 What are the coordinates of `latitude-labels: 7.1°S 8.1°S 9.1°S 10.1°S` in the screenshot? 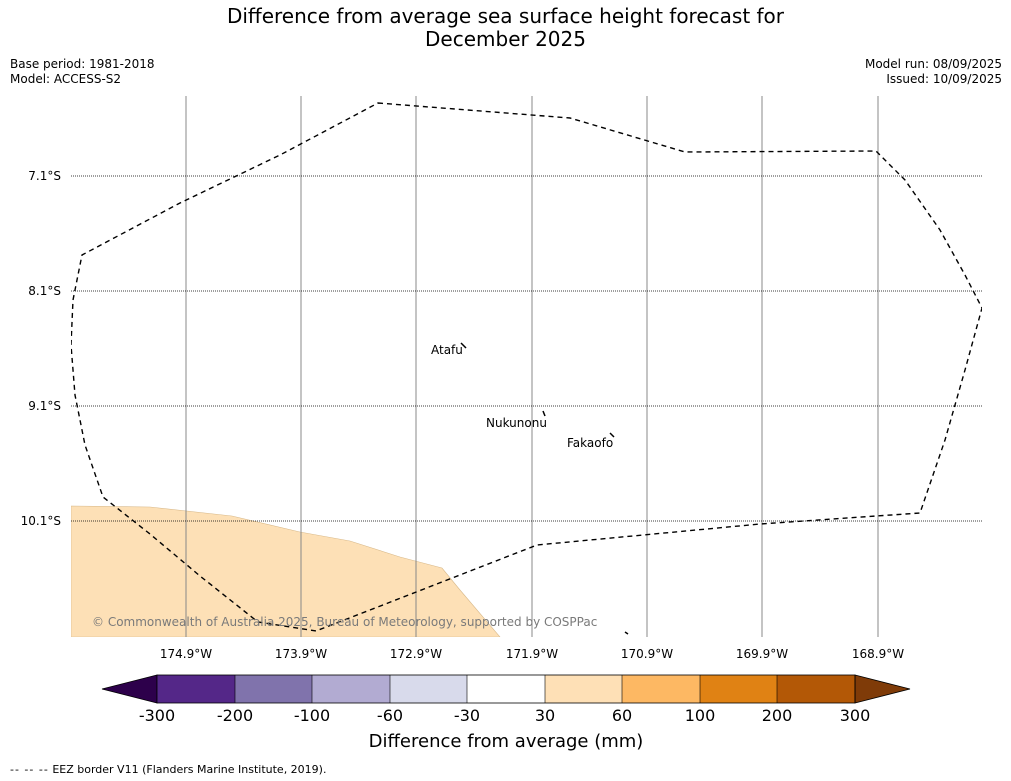 It's located at (41, 348).